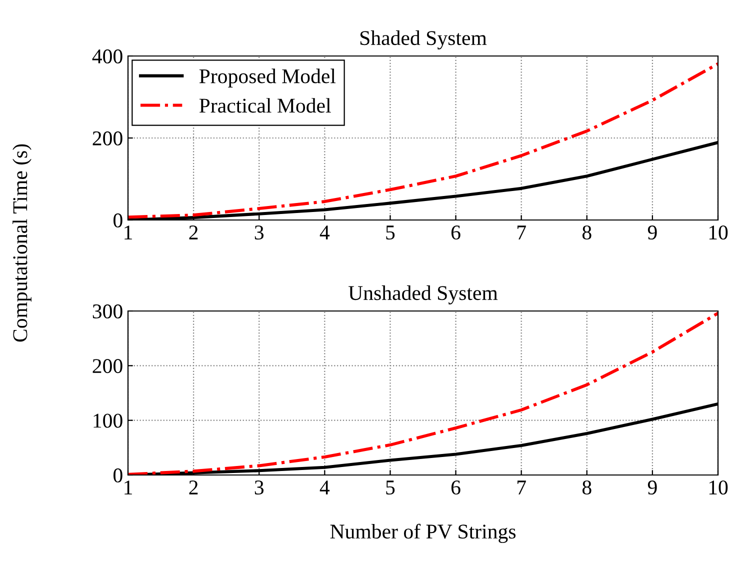  What do you see at coordinates (107, 311) in the screenshot?
I see `y-tick-label: 300` at bounding box center [107, 311].